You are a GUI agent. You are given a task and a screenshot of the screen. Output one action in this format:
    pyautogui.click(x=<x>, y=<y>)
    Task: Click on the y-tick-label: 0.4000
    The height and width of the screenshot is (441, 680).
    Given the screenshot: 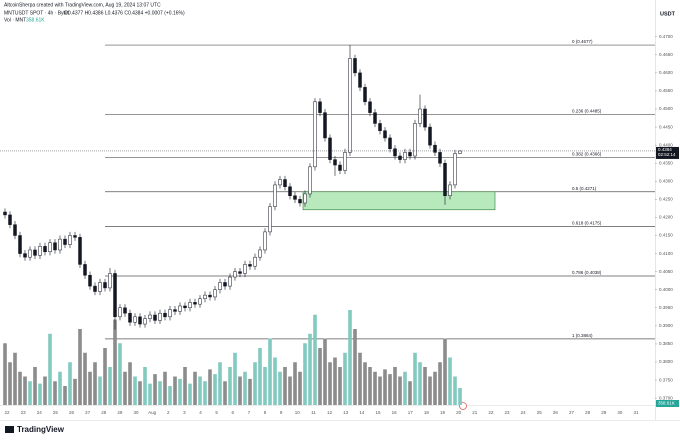 What is the action you would take?
    pyautogui.click(x=666, y=289)
    